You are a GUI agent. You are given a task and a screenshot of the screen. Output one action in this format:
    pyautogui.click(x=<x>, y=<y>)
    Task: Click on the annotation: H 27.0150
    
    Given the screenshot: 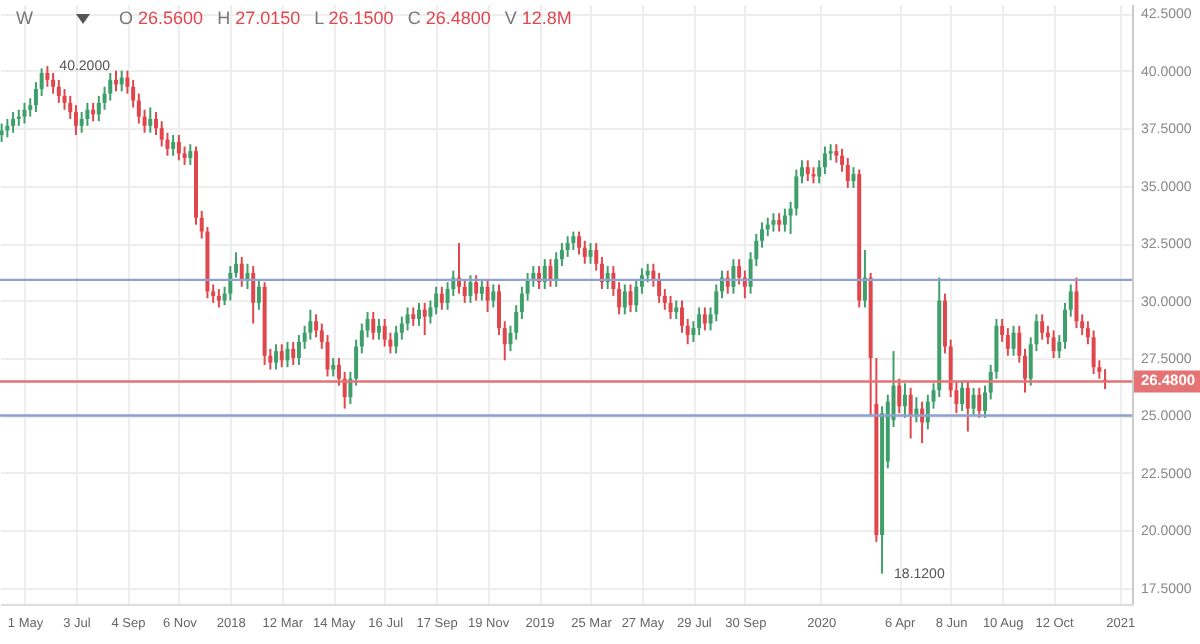 What is the action you would take?
    pyautogui.click(x=259, y=18)
    